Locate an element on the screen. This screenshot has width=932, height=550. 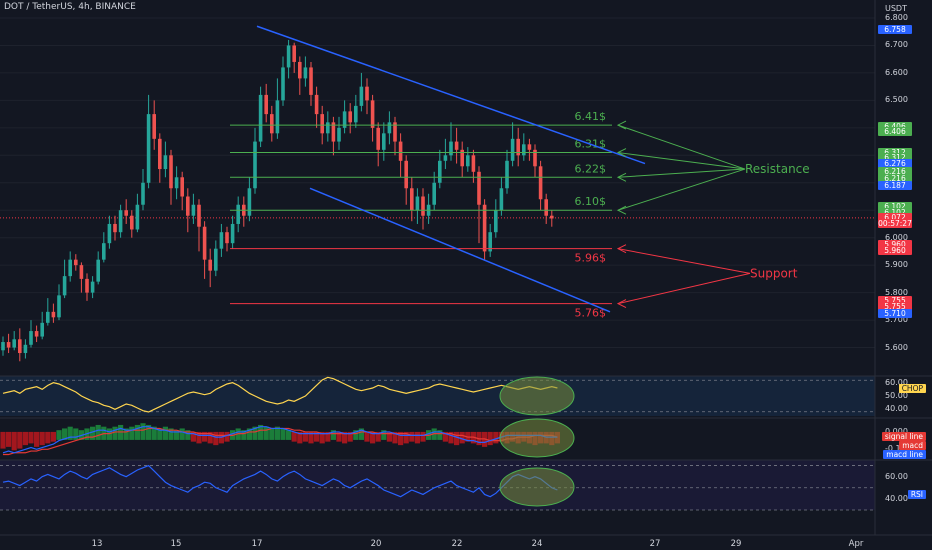
x-tick-label: 15 is located at coordinates (176, 544).